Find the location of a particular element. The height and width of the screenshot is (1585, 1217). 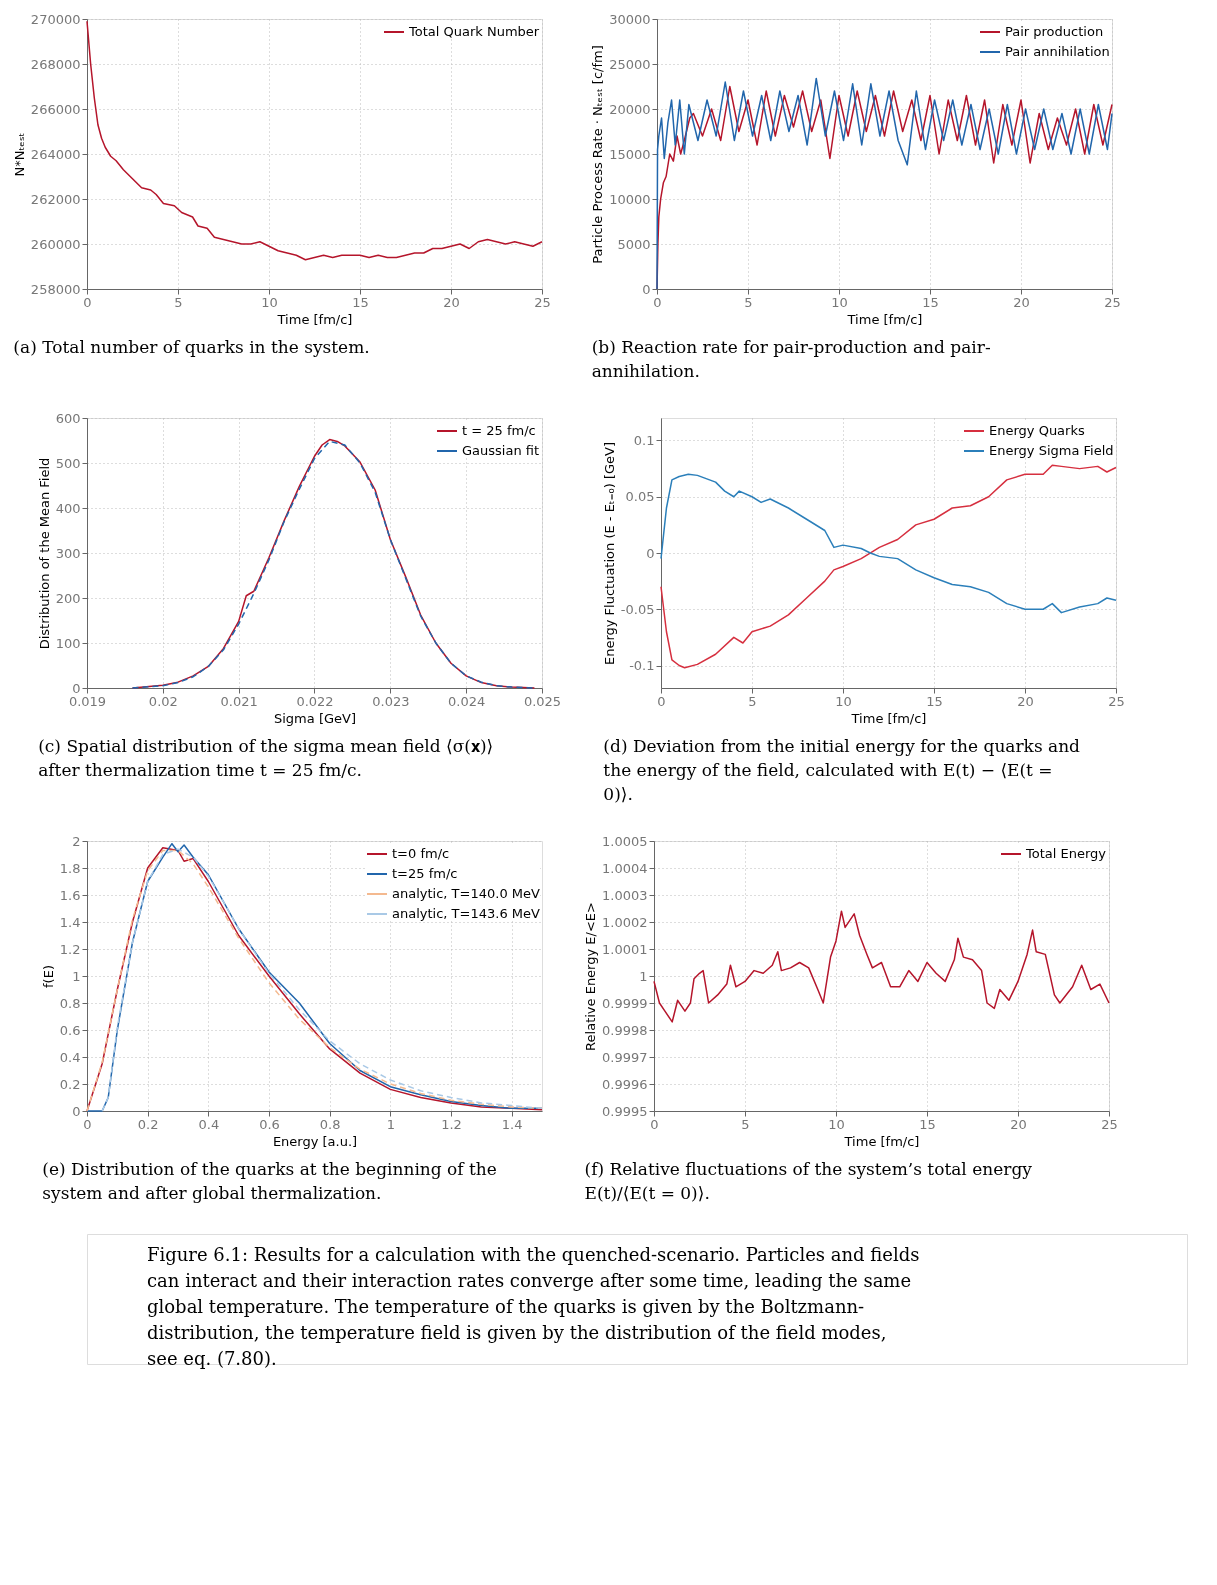

y-tick-label: 1.0002 is located at coordinates (625, 922).